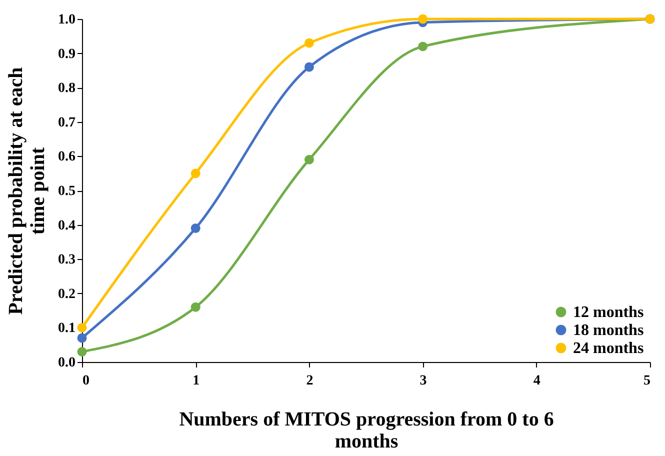  Describe the element at coordinates (67, 294) in the screenshot. I see `y-tick-label: 0.2` at that location.